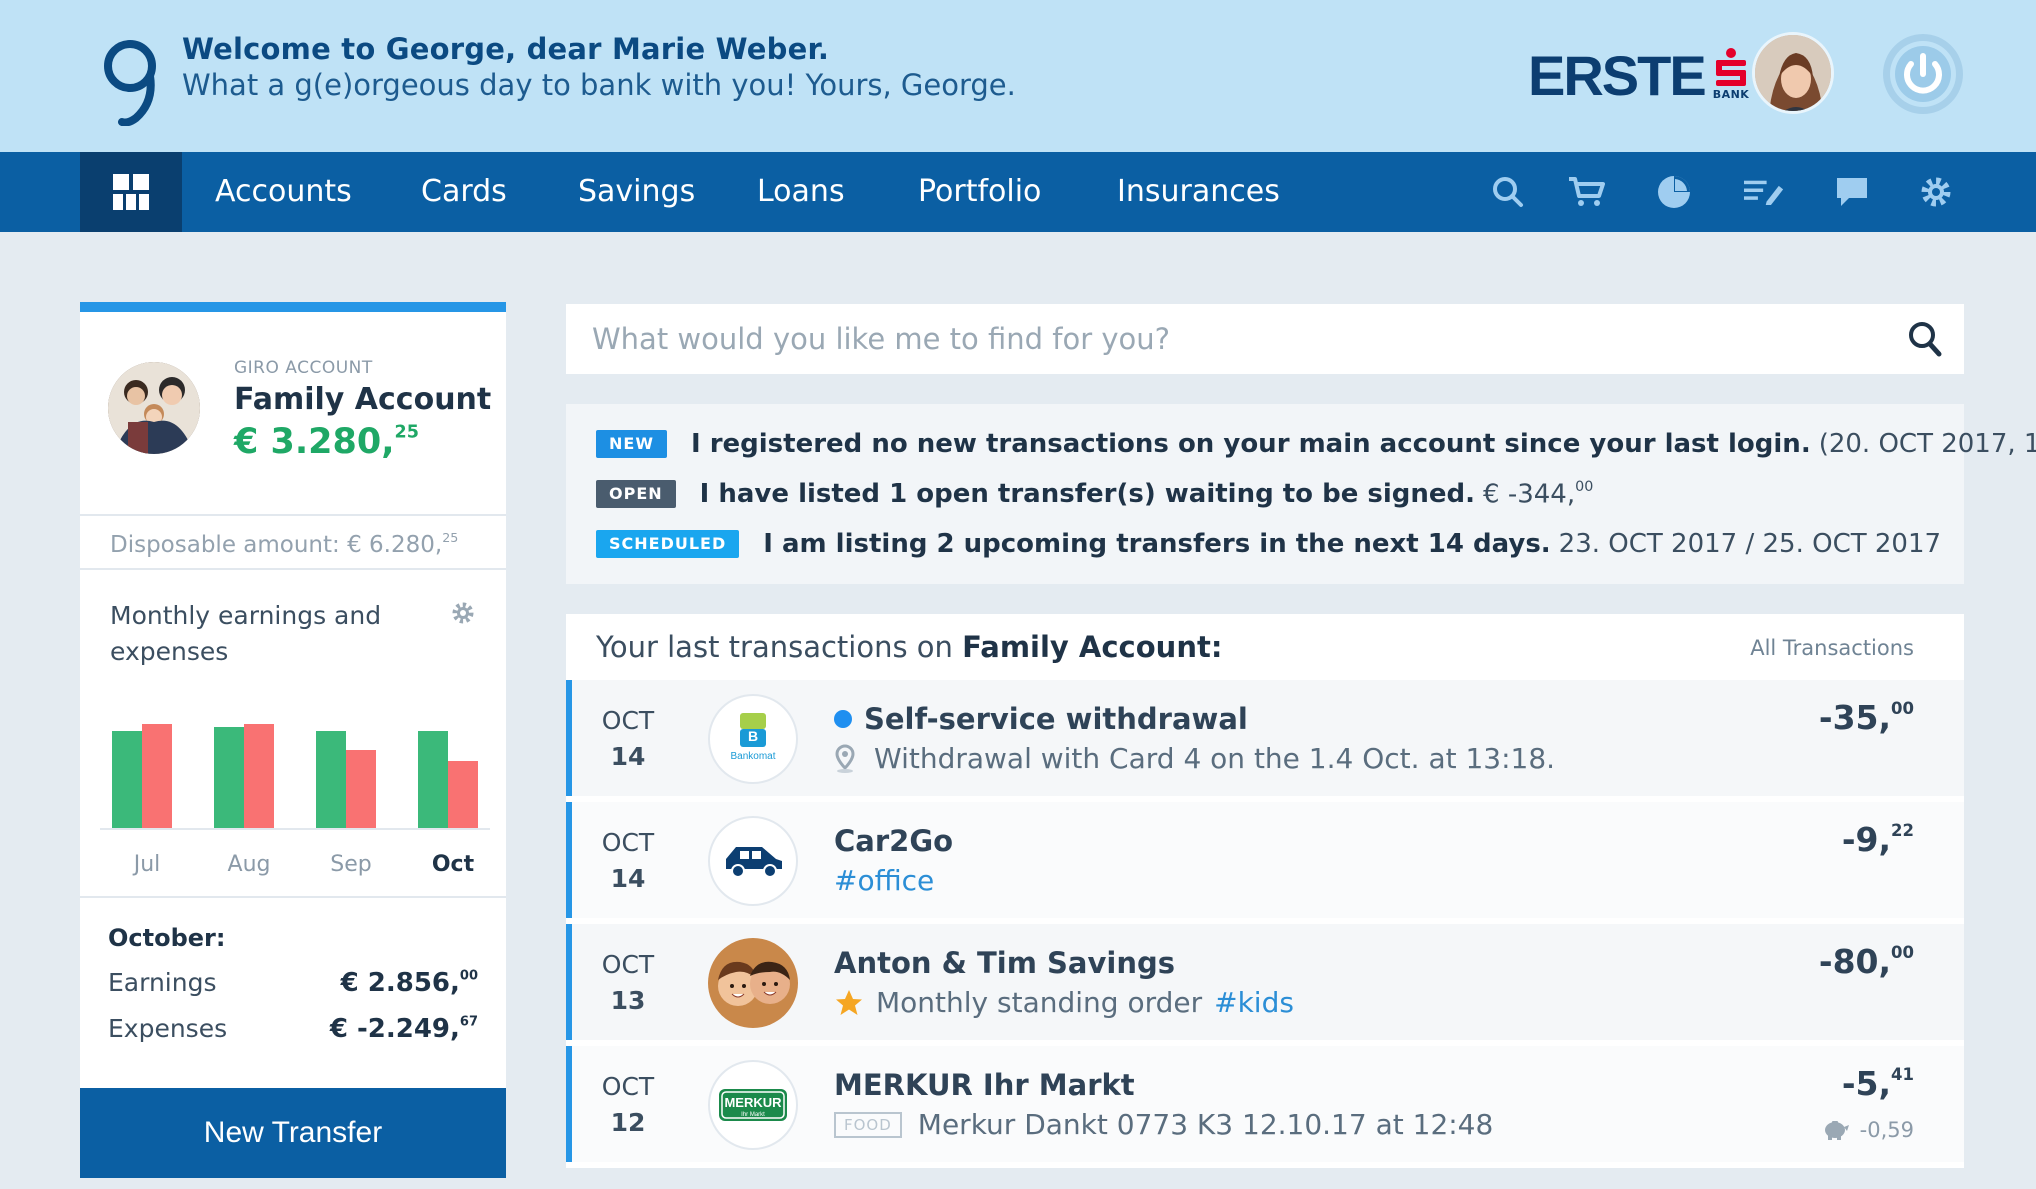  I want to click on chat-icon, so click(1852, 192).